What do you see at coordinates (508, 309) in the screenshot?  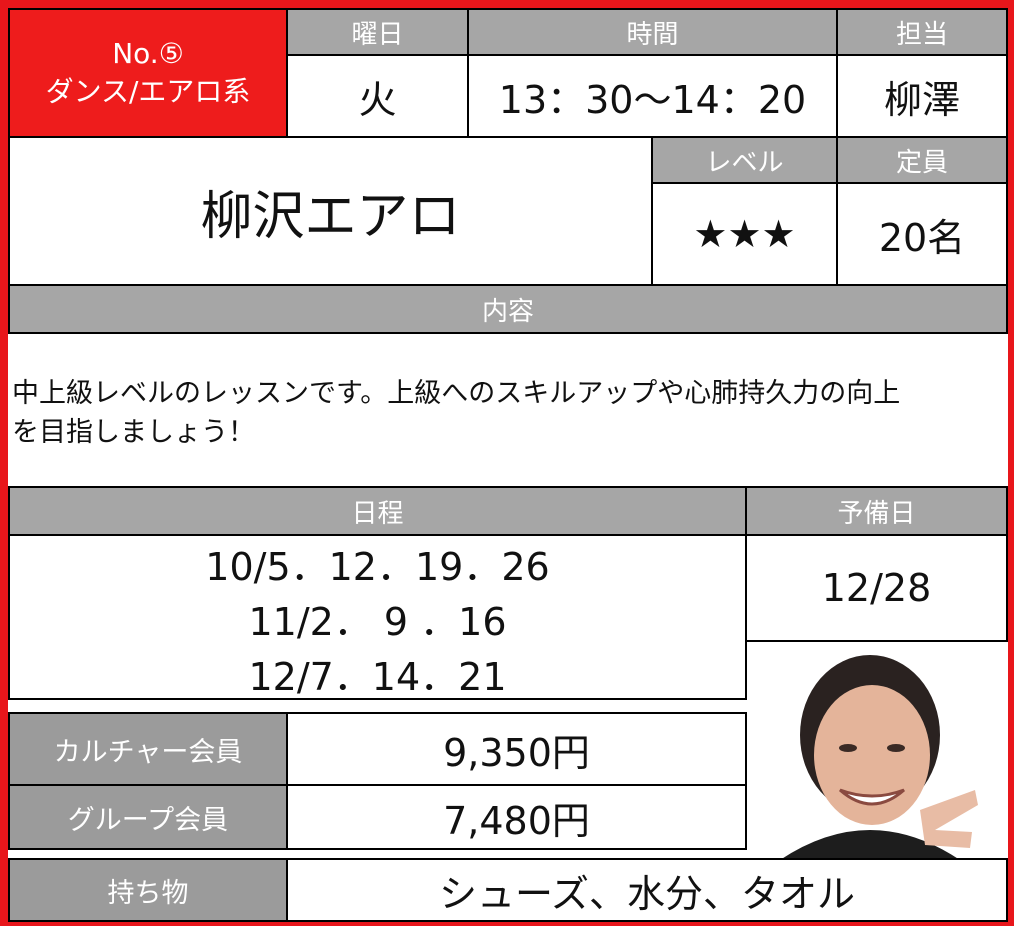 I see `header-cell: 内容` at bounding box center [508, 309].